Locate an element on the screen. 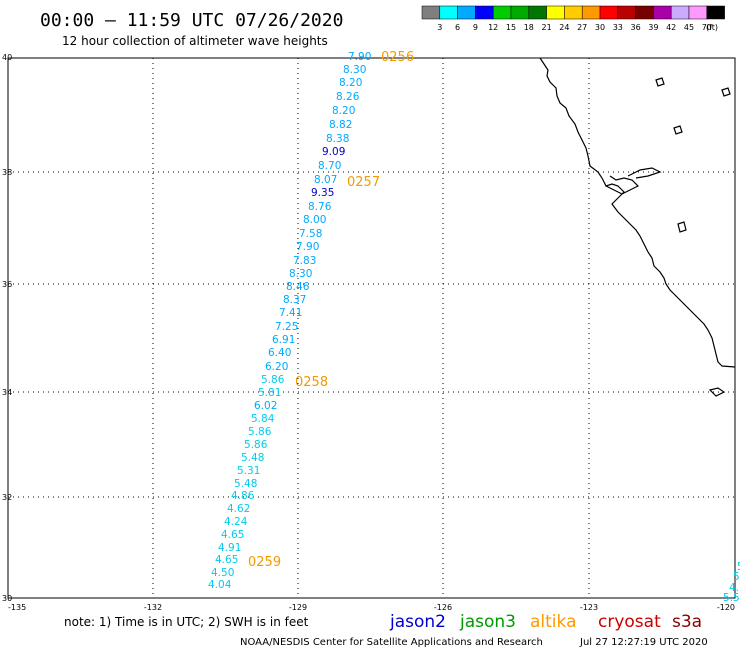  pass-time-label: 0258 is located at coordinates (311, 382).